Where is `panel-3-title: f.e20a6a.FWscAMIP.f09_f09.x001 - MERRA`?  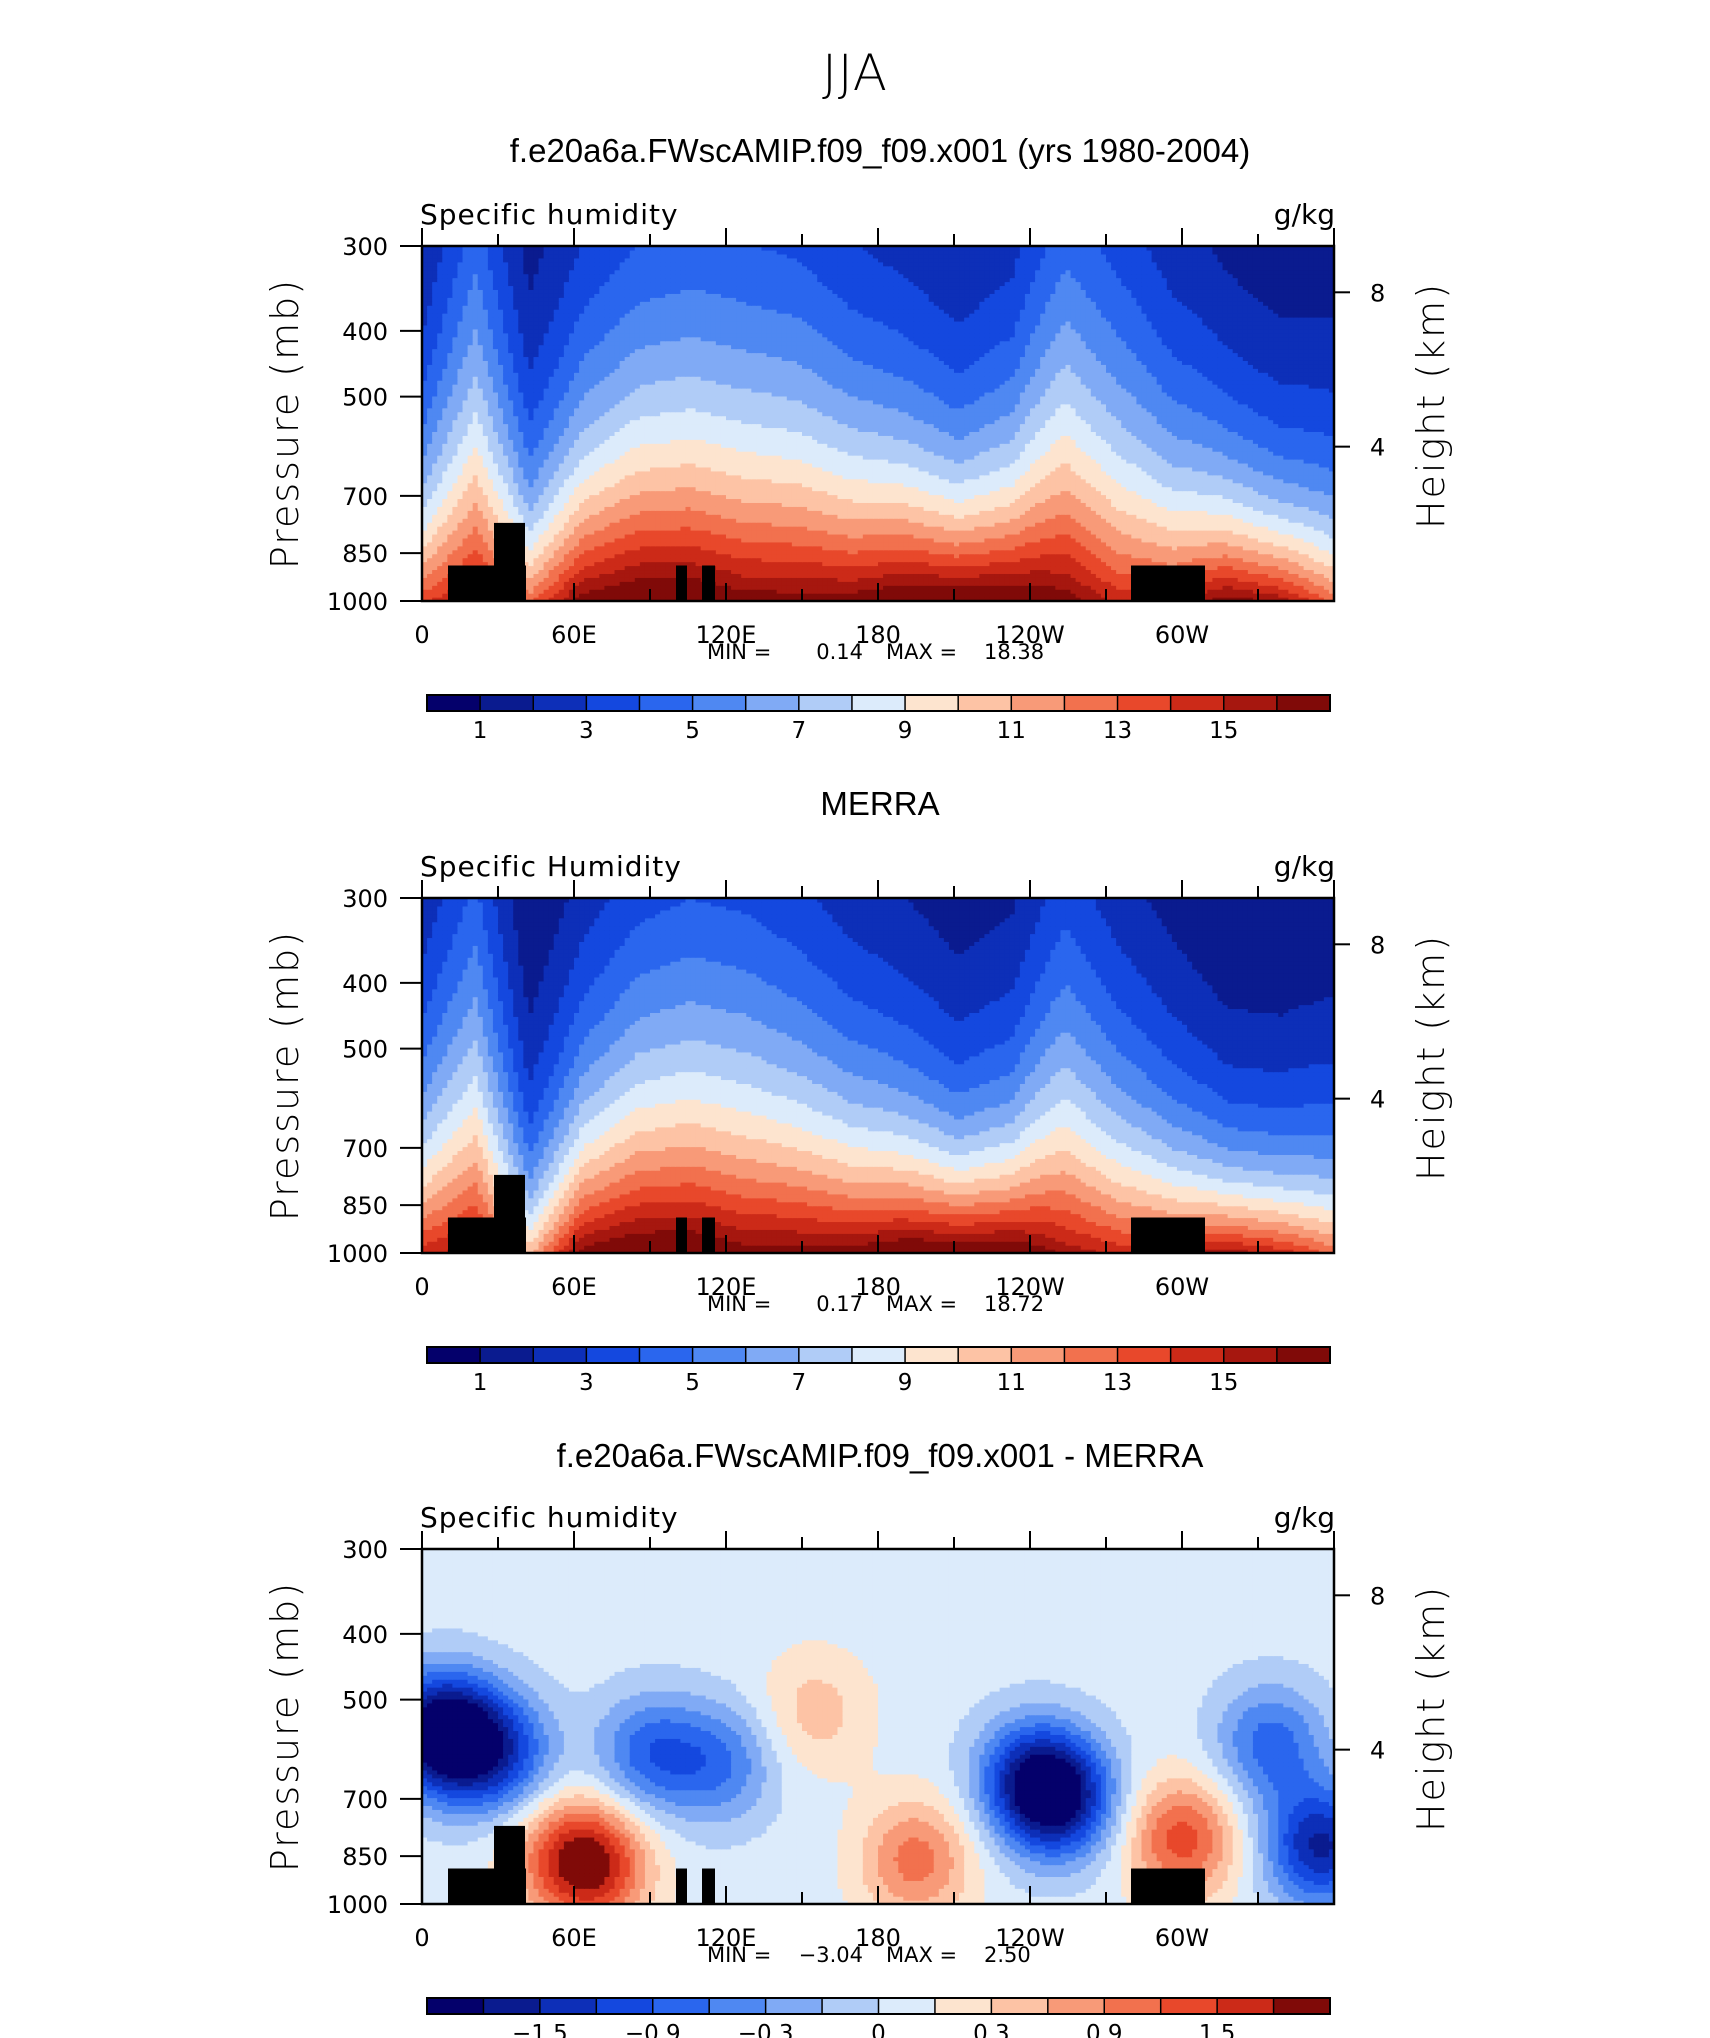 panel-3-title: f.e20a6a.FWscAMIP.f09_f09.x001 - MERRA is located at coordinates (855, 1456).